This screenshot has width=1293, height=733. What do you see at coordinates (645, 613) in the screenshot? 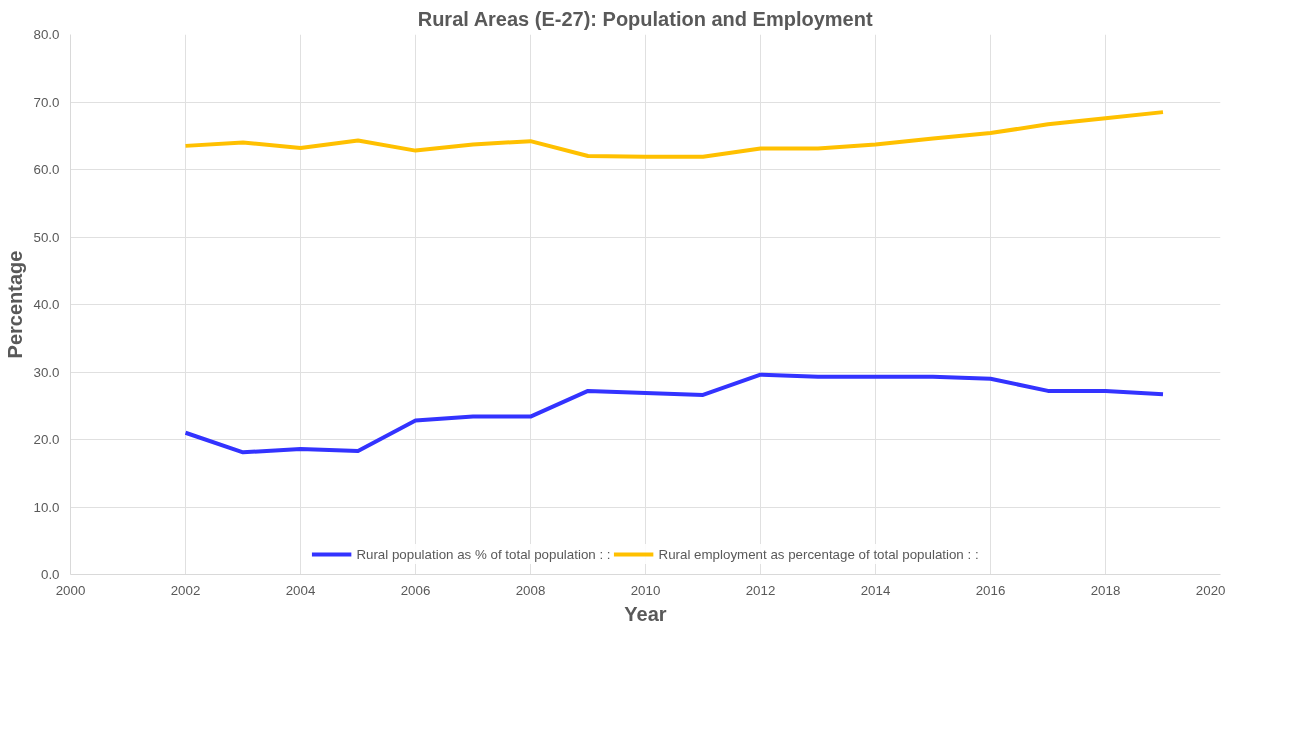
I see `x-axis-title: Year` at bounding box center [645, 613].